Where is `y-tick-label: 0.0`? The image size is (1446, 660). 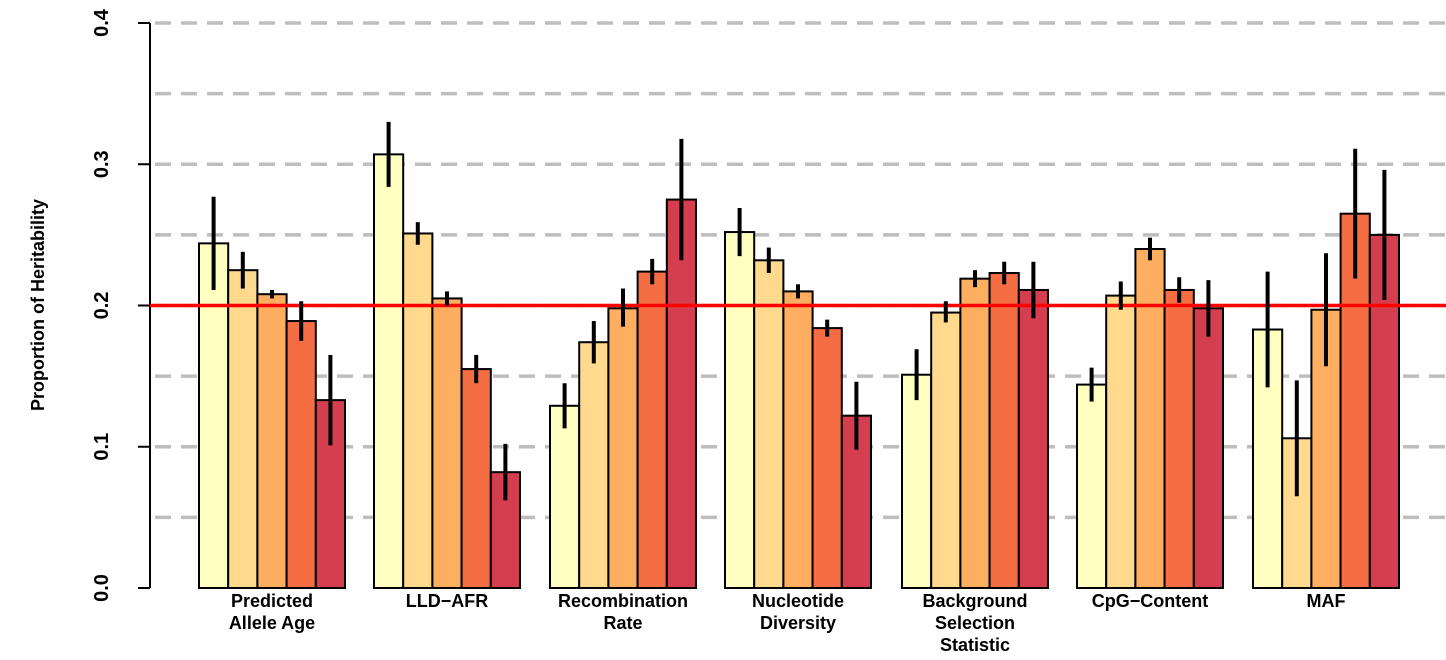 y-tick-label: 0.0 is located at coordinates (102, 588).